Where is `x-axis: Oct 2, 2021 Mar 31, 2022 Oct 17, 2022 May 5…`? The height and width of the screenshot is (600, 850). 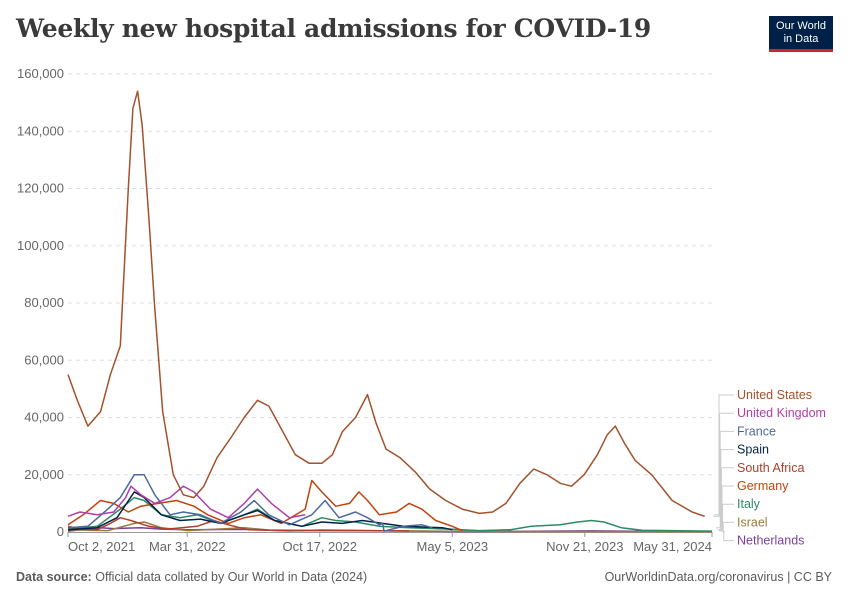
x-axis: Oct 2, 2021 Mar 31, 2022 Oct 17, 2022 May 5… is located at coordinates (390, 543).